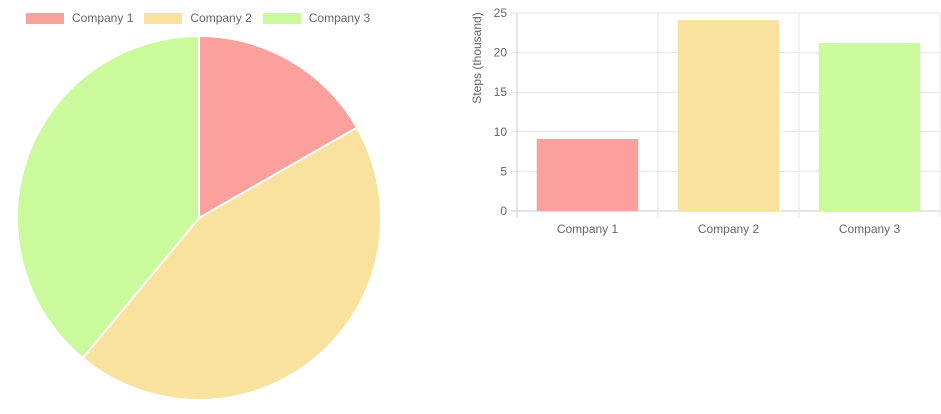 Image resolution: width=941 pixels, height=414 pixels. Describe the element at coordinates (103, 18) in the screenshot. I see `legend-label: Company 1` at that location.